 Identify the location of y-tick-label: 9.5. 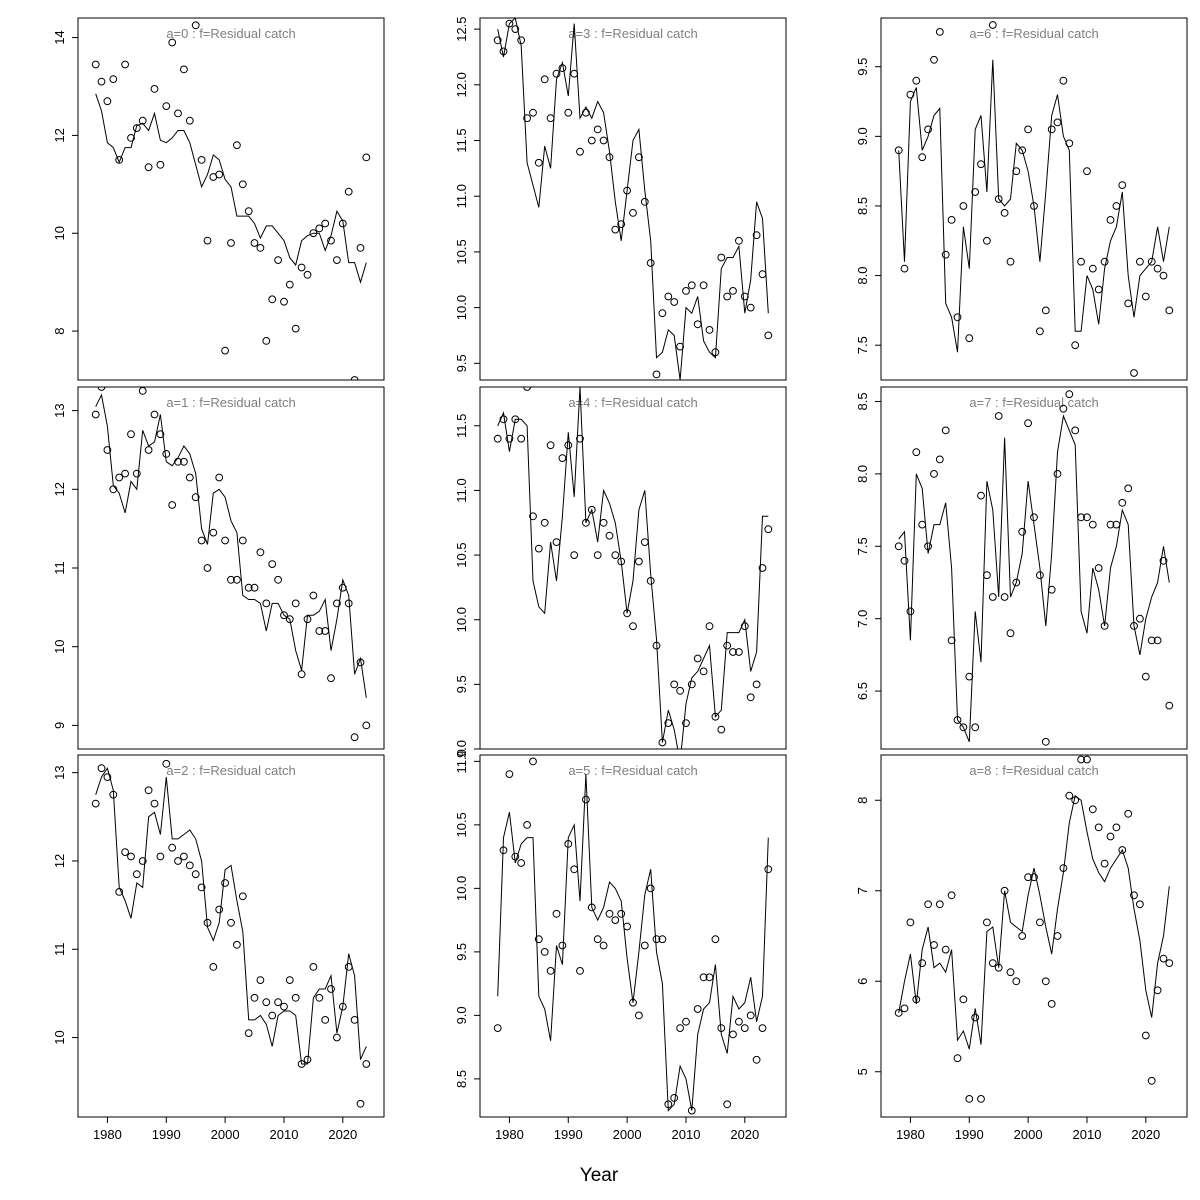
(461, 363).